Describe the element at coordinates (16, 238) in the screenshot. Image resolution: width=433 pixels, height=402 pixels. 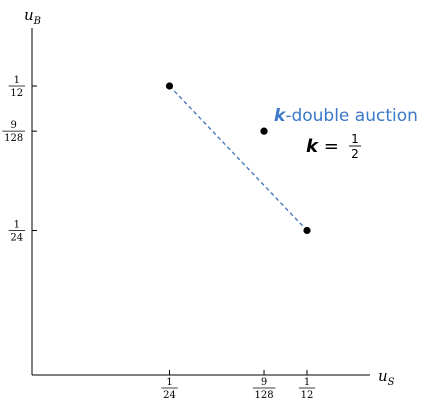
I see `y-tick-label-den: 24` at that location.